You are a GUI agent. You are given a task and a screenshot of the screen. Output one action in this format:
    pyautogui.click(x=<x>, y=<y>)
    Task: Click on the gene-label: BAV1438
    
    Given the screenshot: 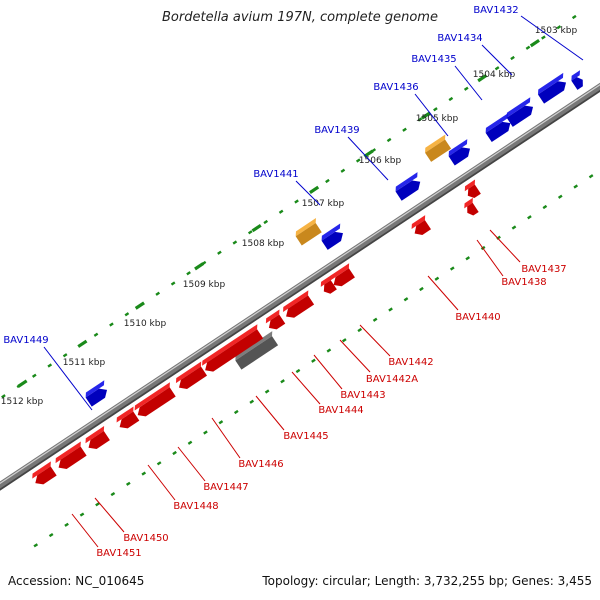 What is the action you would take?
    pyautogui.click(x=523, y=282)
    